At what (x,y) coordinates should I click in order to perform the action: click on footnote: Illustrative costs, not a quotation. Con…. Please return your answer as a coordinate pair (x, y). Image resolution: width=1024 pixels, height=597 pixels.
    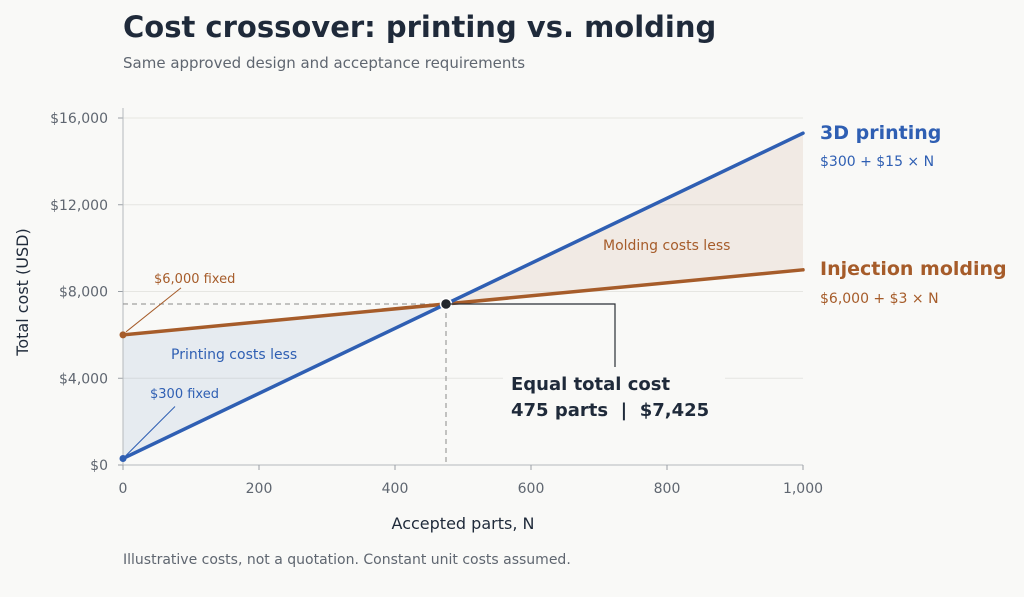
    Looking at the image, I should click on (347, 560).